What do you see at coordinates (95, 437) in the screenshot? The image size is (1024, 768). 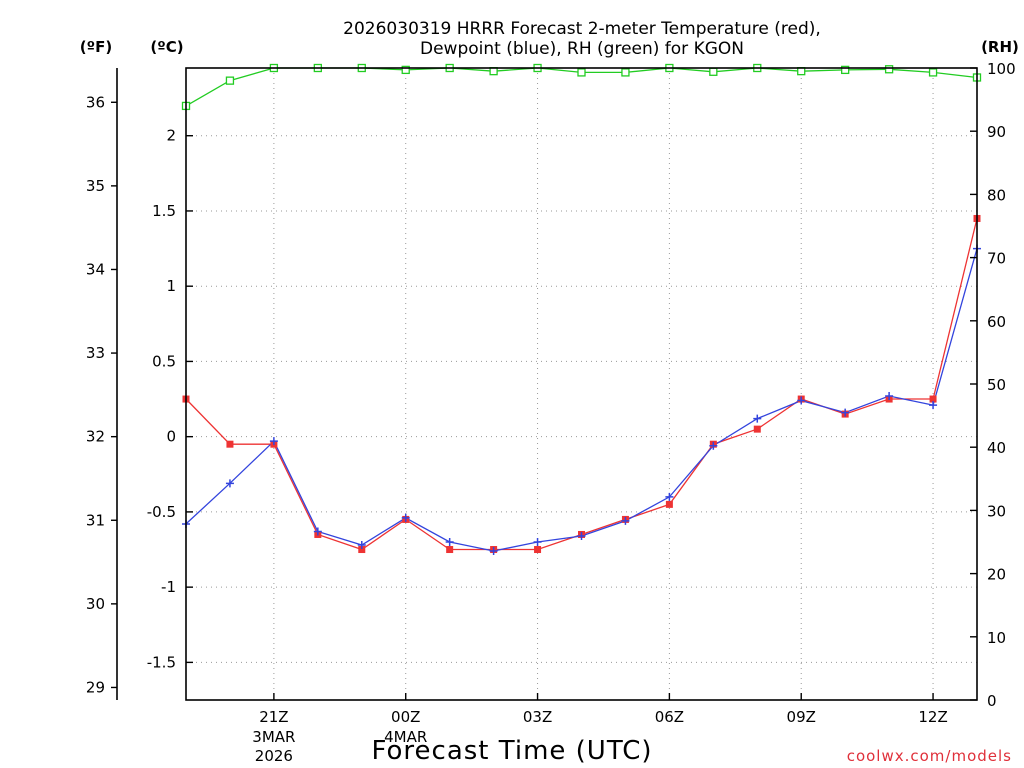 I see `fahrenheit-tick-label: 32` at bounding box center [95, 437].